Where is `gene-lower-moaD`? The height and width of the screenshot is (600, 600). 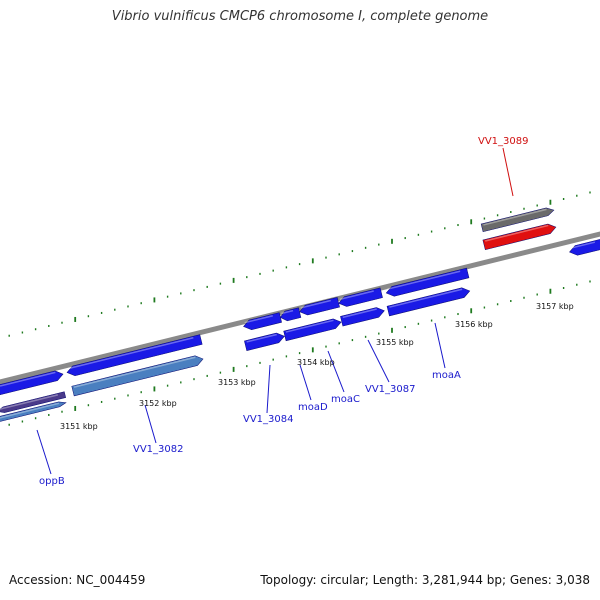 gene-lower-moaD is located at coordinates (312, 330).